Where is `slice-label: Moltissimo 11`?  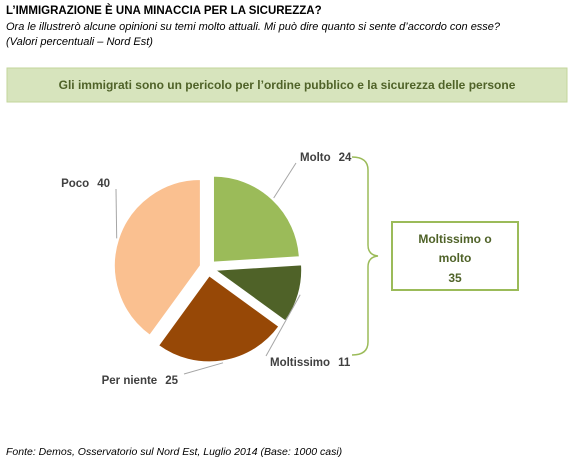
slice-label: Moltissimo 11 is located at coordinates (310, 363).